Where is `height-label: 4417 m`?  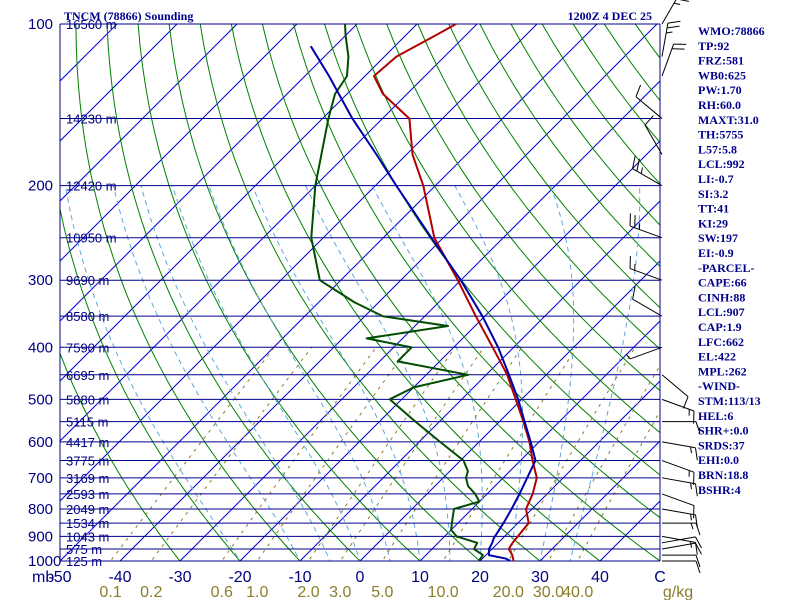
height-label: 4417 m is located at coordinates (87, 442).